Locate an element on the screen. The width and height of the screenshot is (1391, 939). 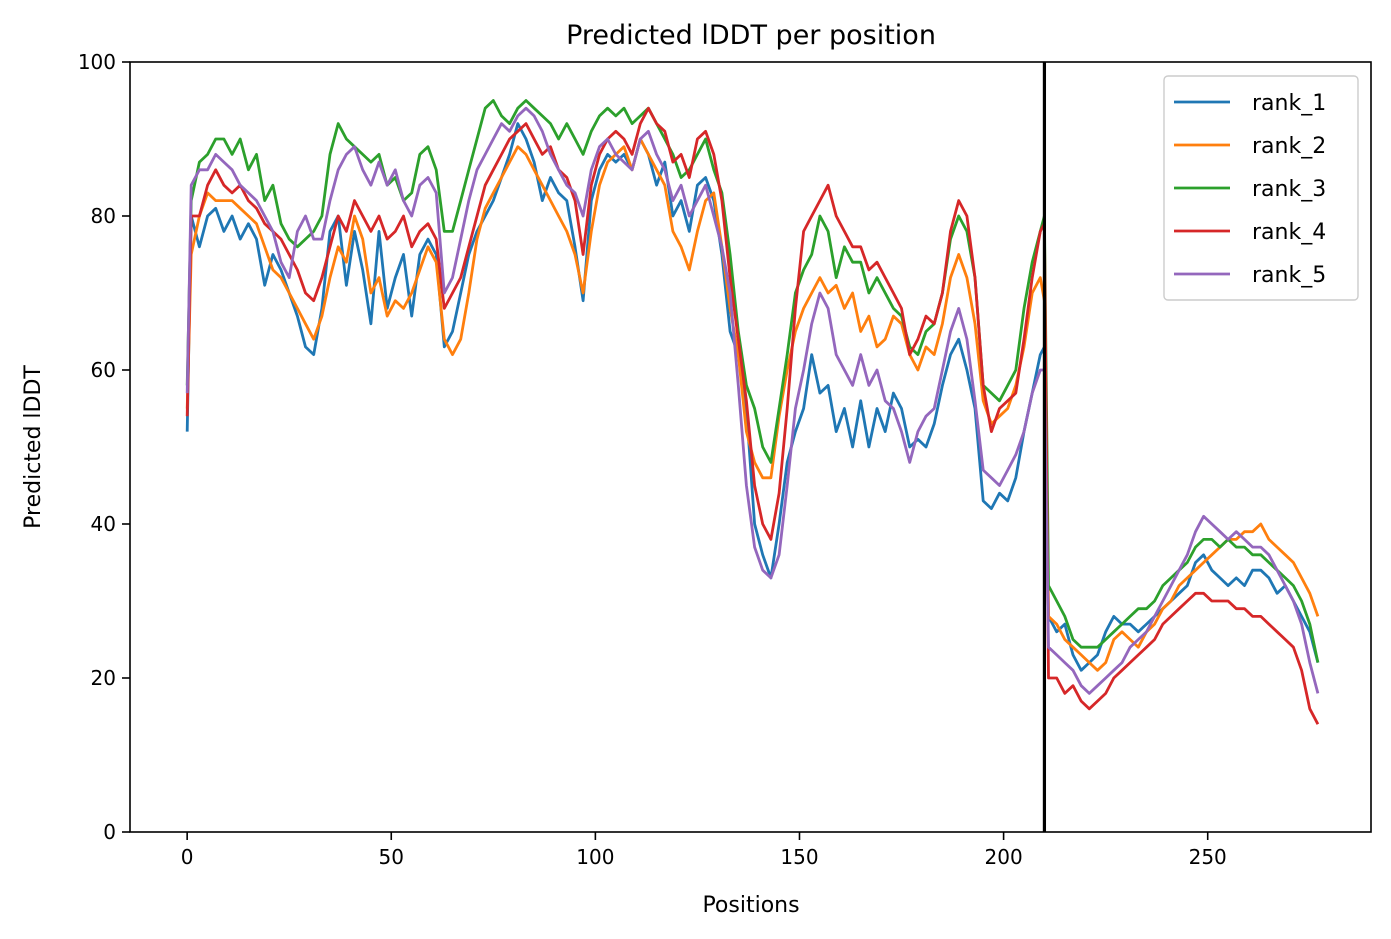
y-tick-label: 0 is located at coordinates (109, 832).